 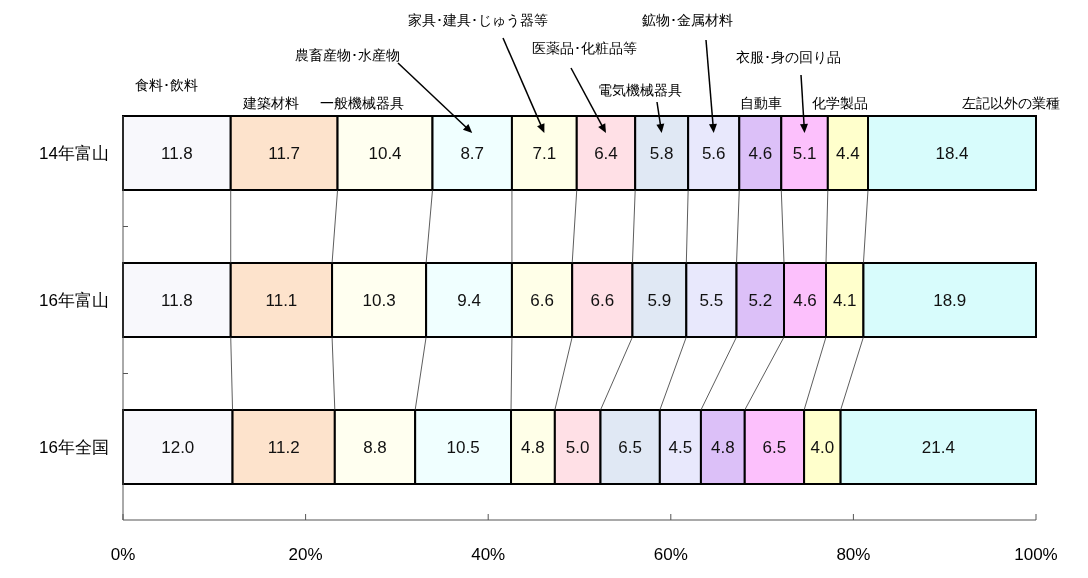 What do you see at coordinates (760, 300) in the screenshot?
I see `data-label: 5.2` at bounding box center [760, 300].